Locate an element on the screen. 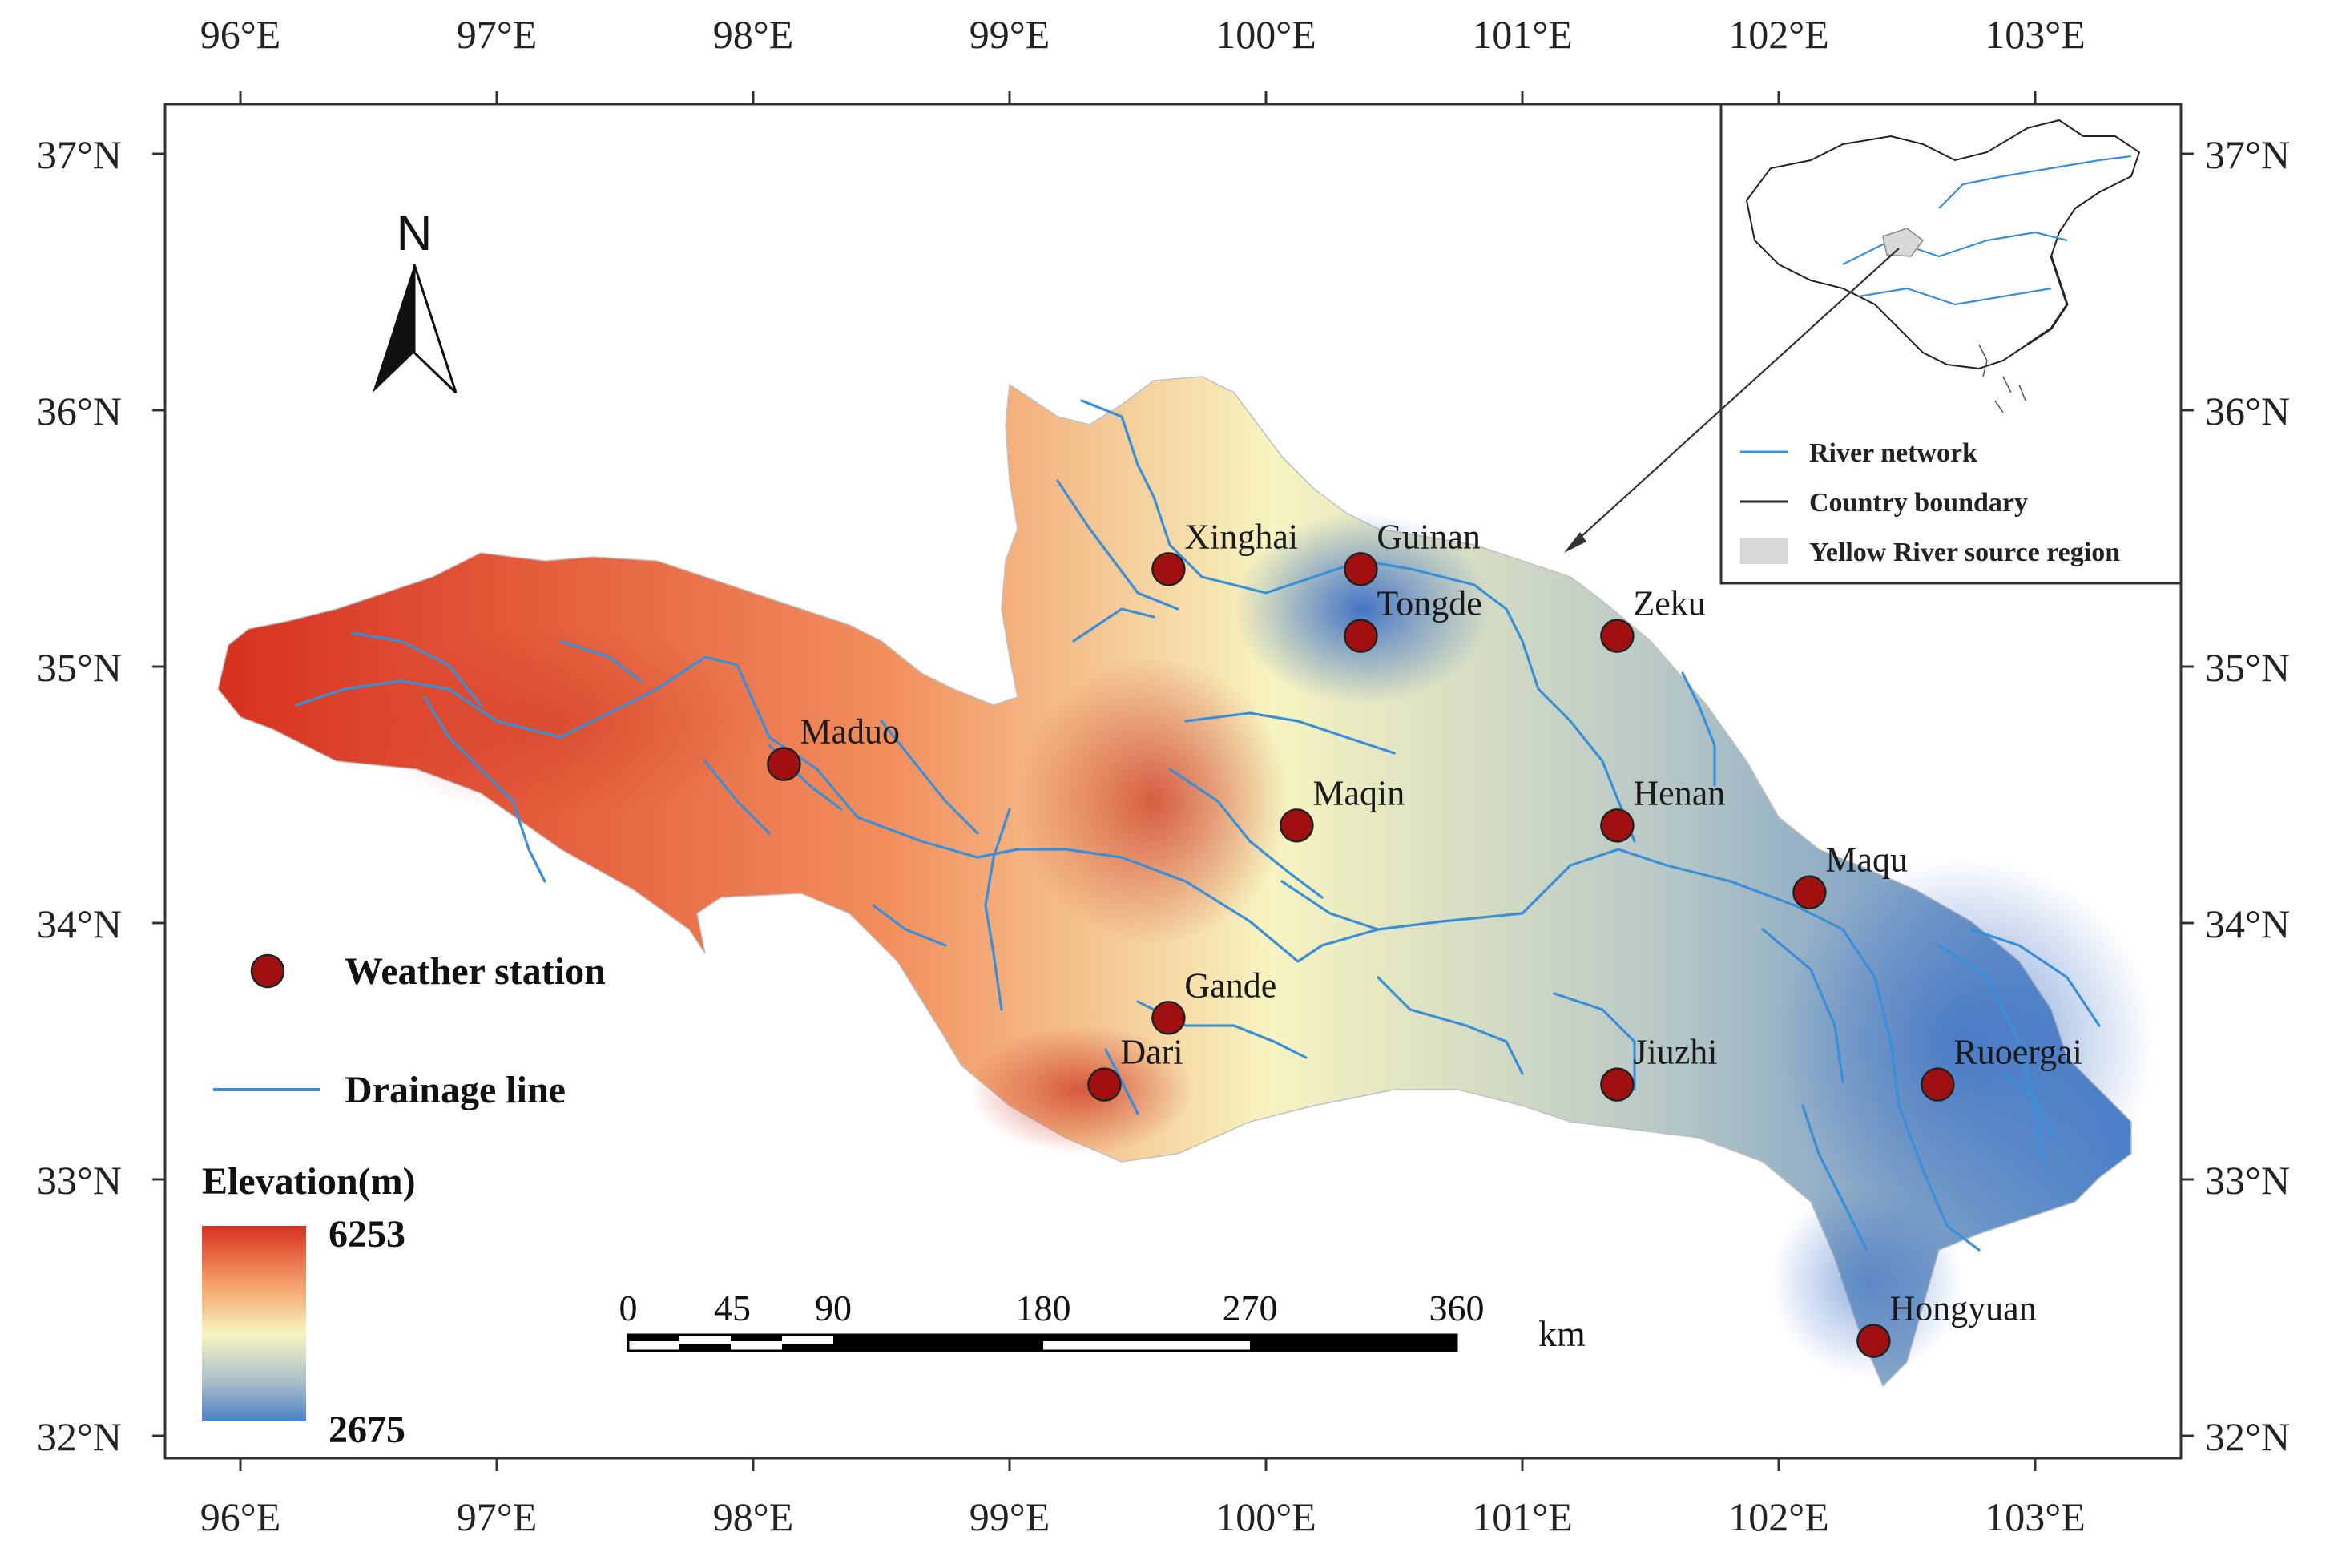 The image size is (2346, 1568). lon-label-top: 103°E is located at coordinates (2035, 34).